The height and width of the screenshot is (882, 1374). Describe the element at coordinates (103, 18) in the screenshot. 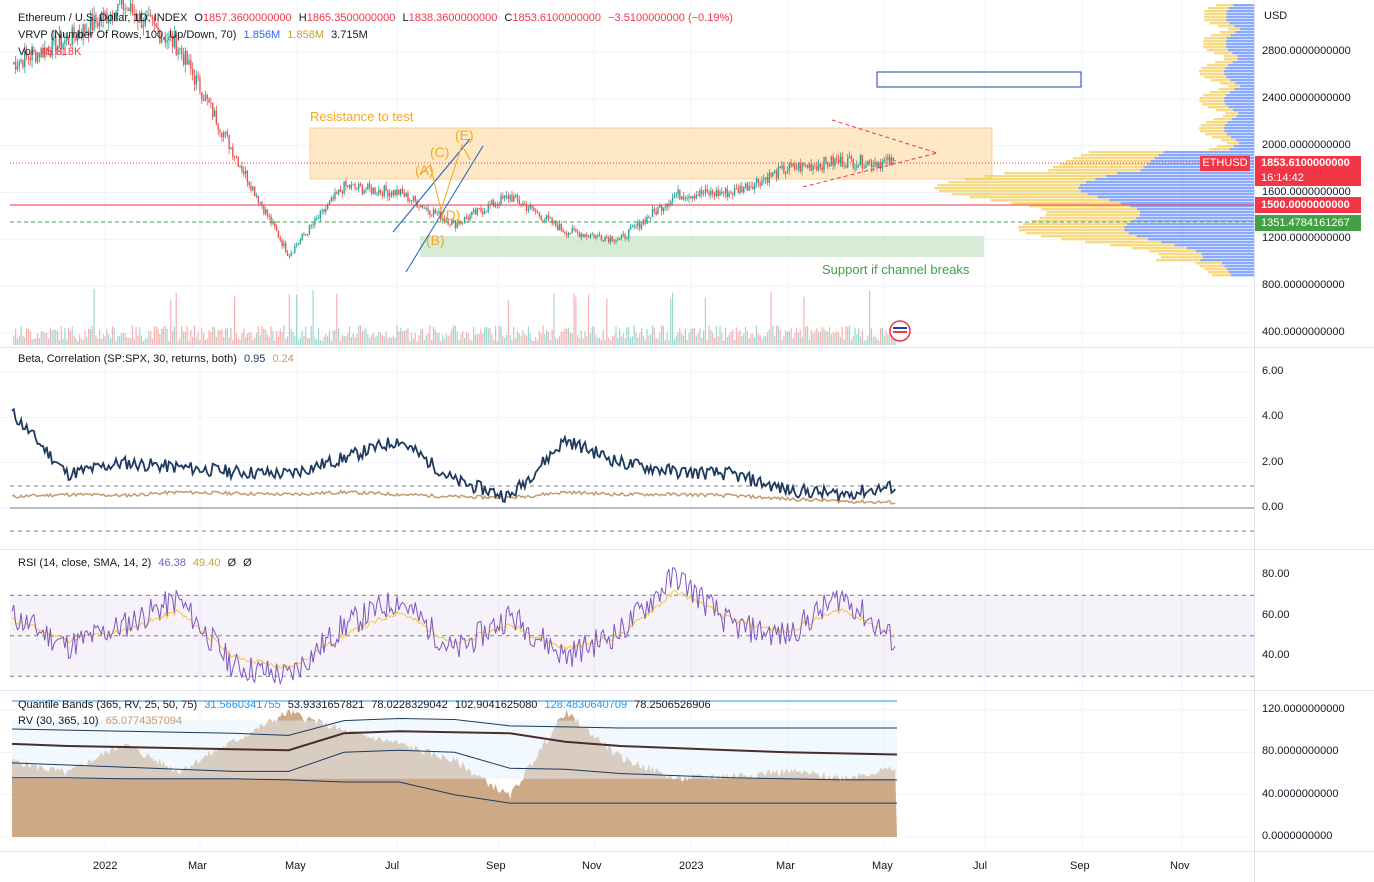

I see `symbol-title: Ethereum / U.S. Dollar, 1D, INDEX` at that location.